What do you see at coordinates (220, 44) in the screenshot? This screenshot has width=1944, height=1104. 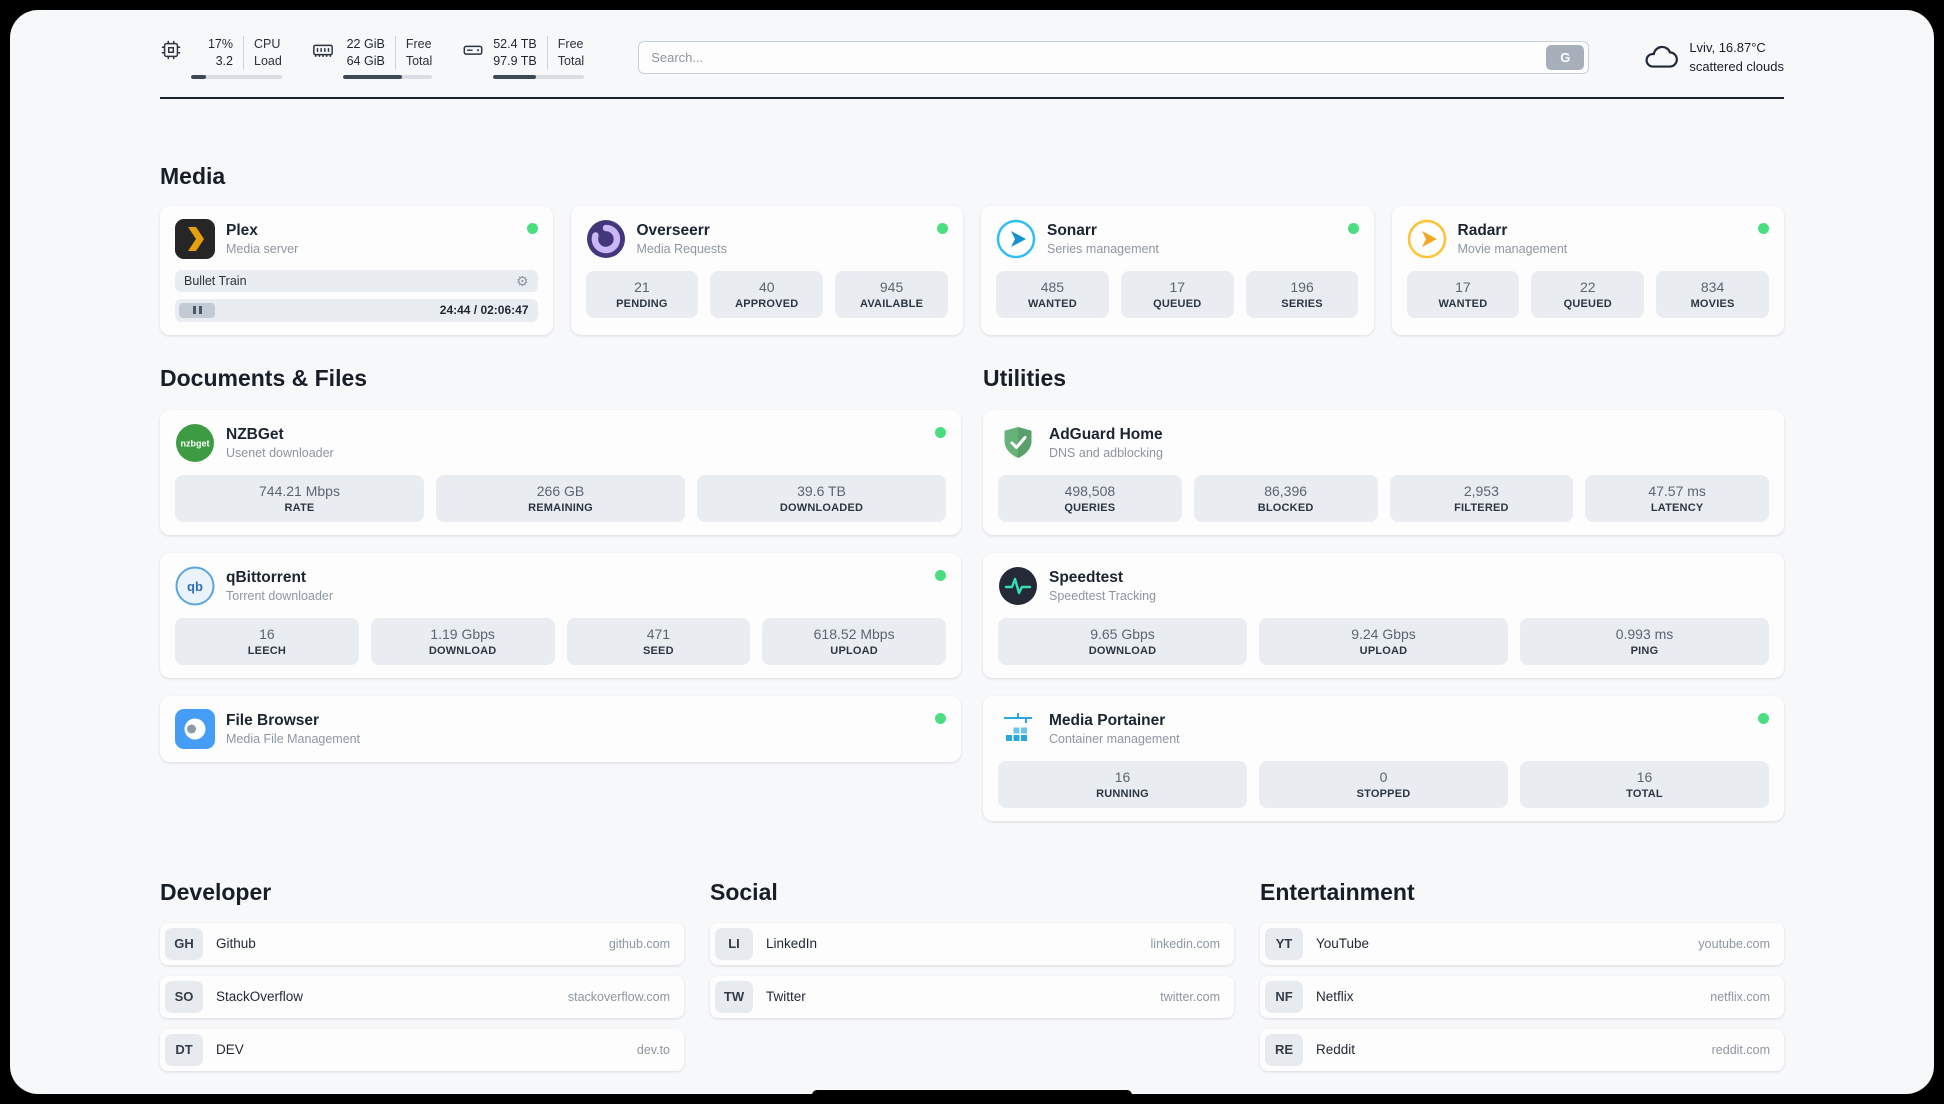 I see `cpu-percent: 17%` at bounding box center [220, 44].